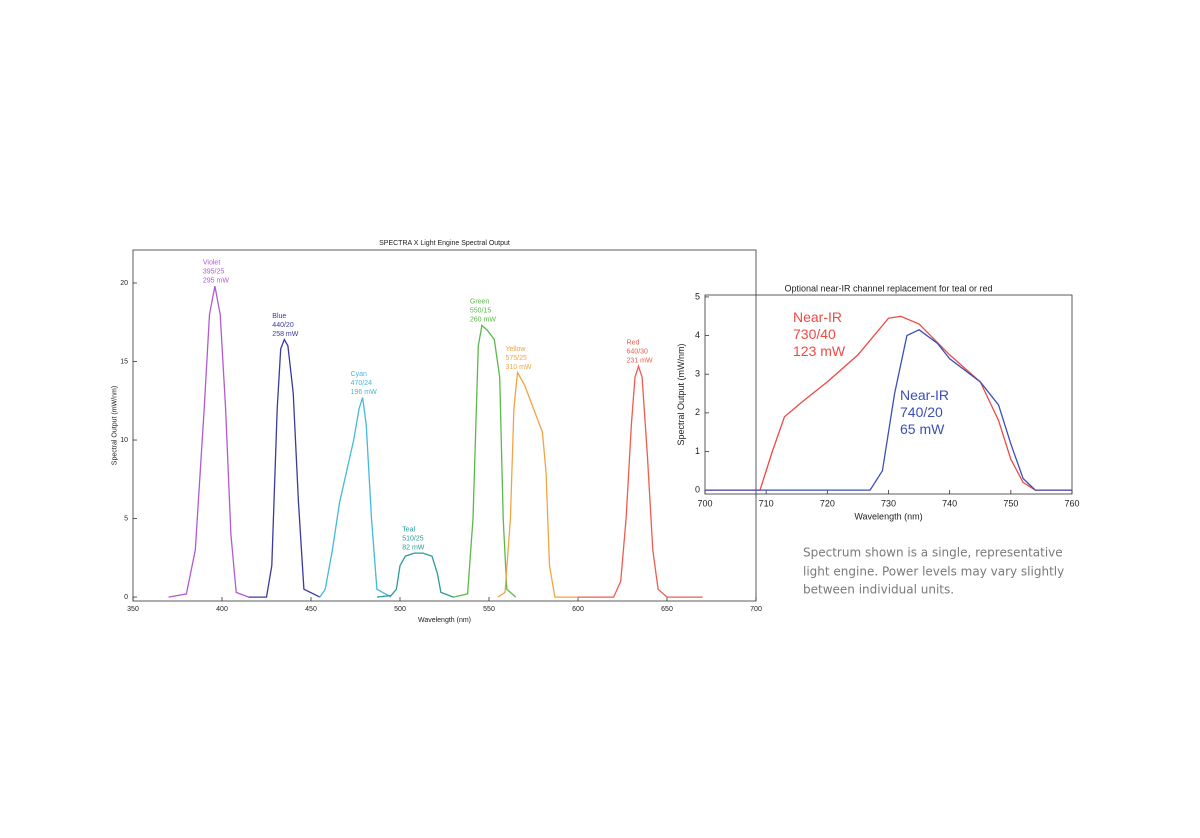 This screenshot has width=1200, height=838. Describe the element at coordinates (364, 392) in the screenshot. I see `series-annotation: 196 mW` at that location.